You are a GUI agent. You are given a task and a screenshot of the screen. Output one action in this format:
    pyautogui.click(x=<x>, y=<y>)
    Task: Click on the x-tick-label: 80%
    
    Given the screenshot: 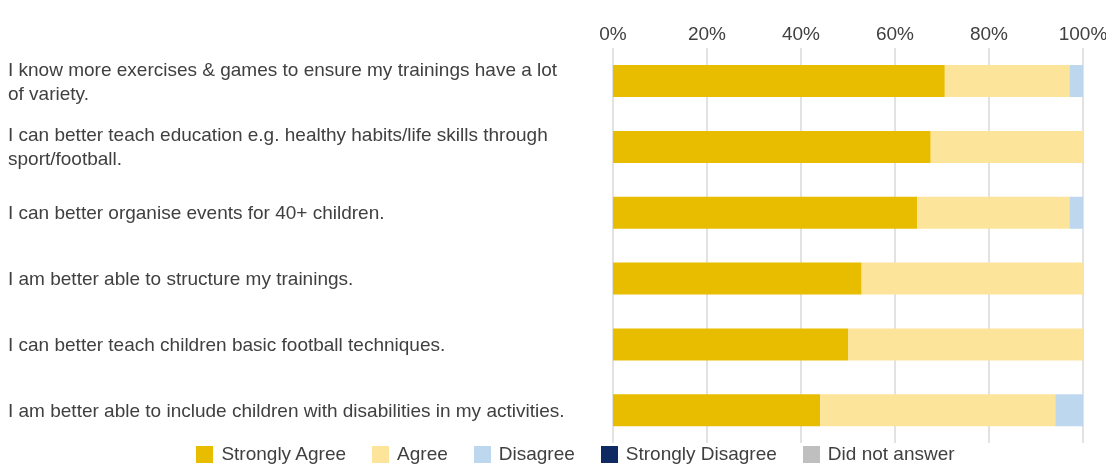 What is the action you would take?
    pyautogui.click(x=989, y=33)
    